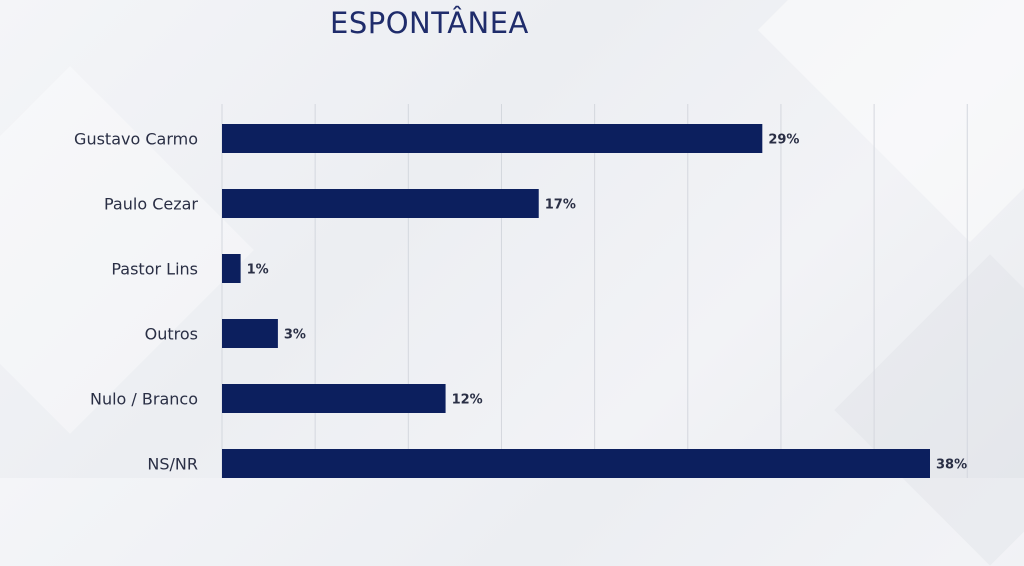 This screenshot has height=566, width=1024. I want to click on value-label: 38%, so click(951, 465).